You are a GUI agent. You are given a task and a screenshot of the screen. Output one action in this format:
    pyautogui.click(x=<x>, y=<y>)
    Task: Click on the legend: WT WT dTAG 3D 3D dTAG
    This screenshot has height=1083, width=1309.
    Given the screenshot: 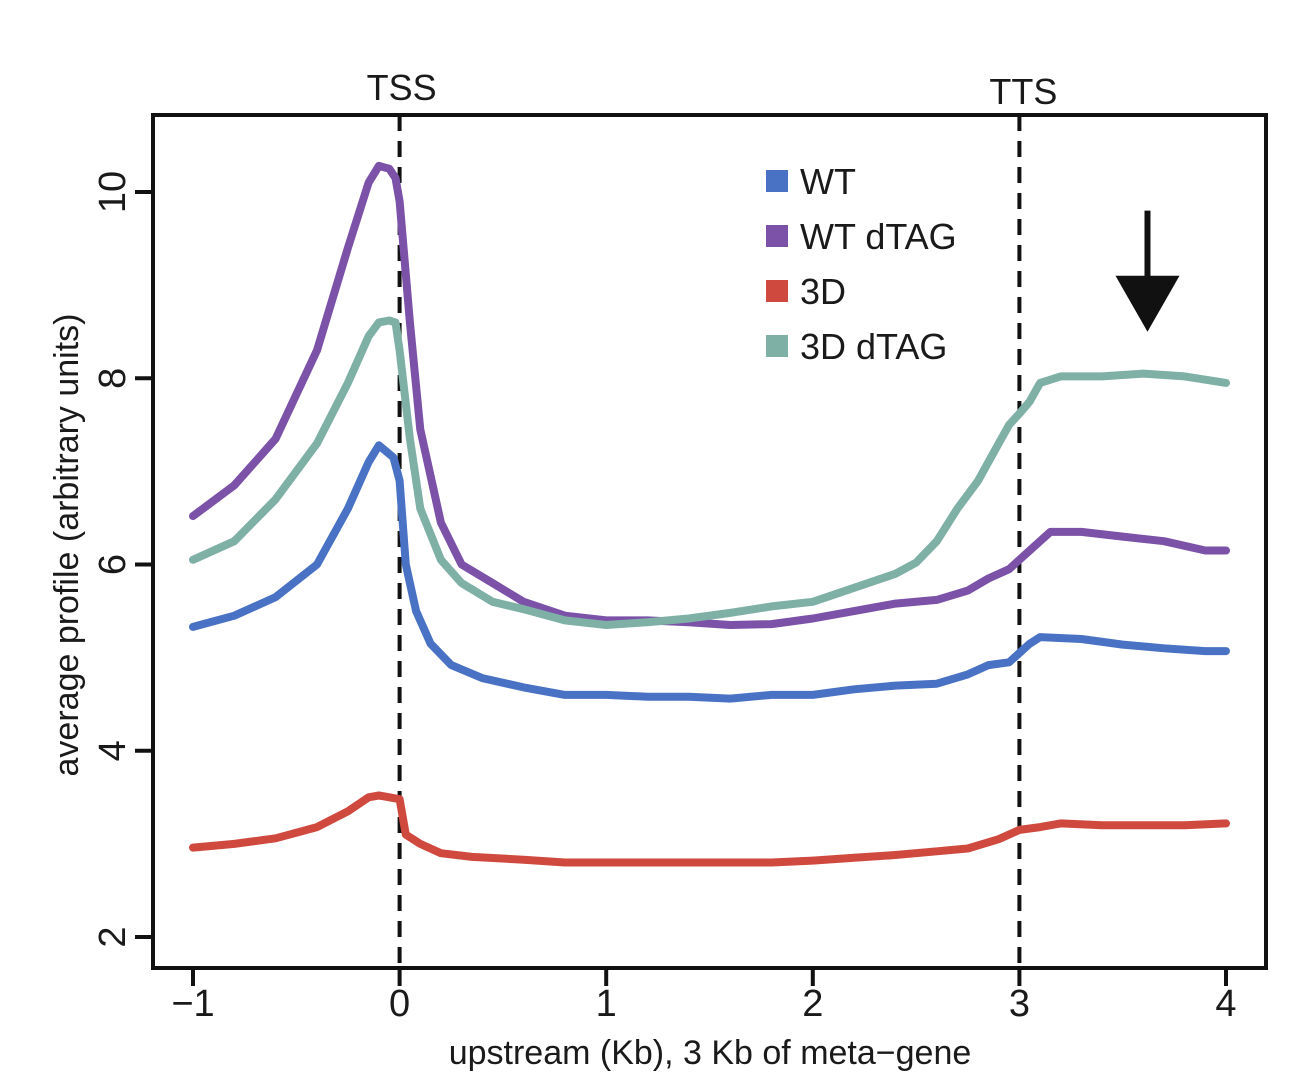 What is the action you would take?
    pyautogui.click(x=861, y=264)
    